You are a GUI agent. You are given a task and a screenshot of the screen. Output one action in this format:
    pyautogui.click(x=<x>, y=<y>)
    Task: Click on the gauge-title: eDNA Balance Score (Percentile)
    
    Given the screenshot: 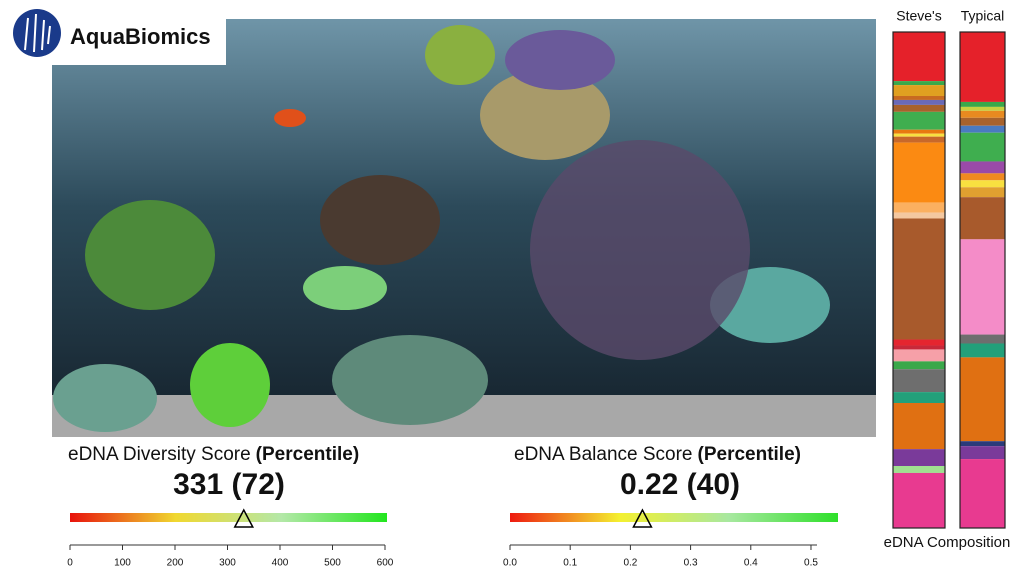 What is the action you would take?
    pyautogui.click(x=657, y=454)
    